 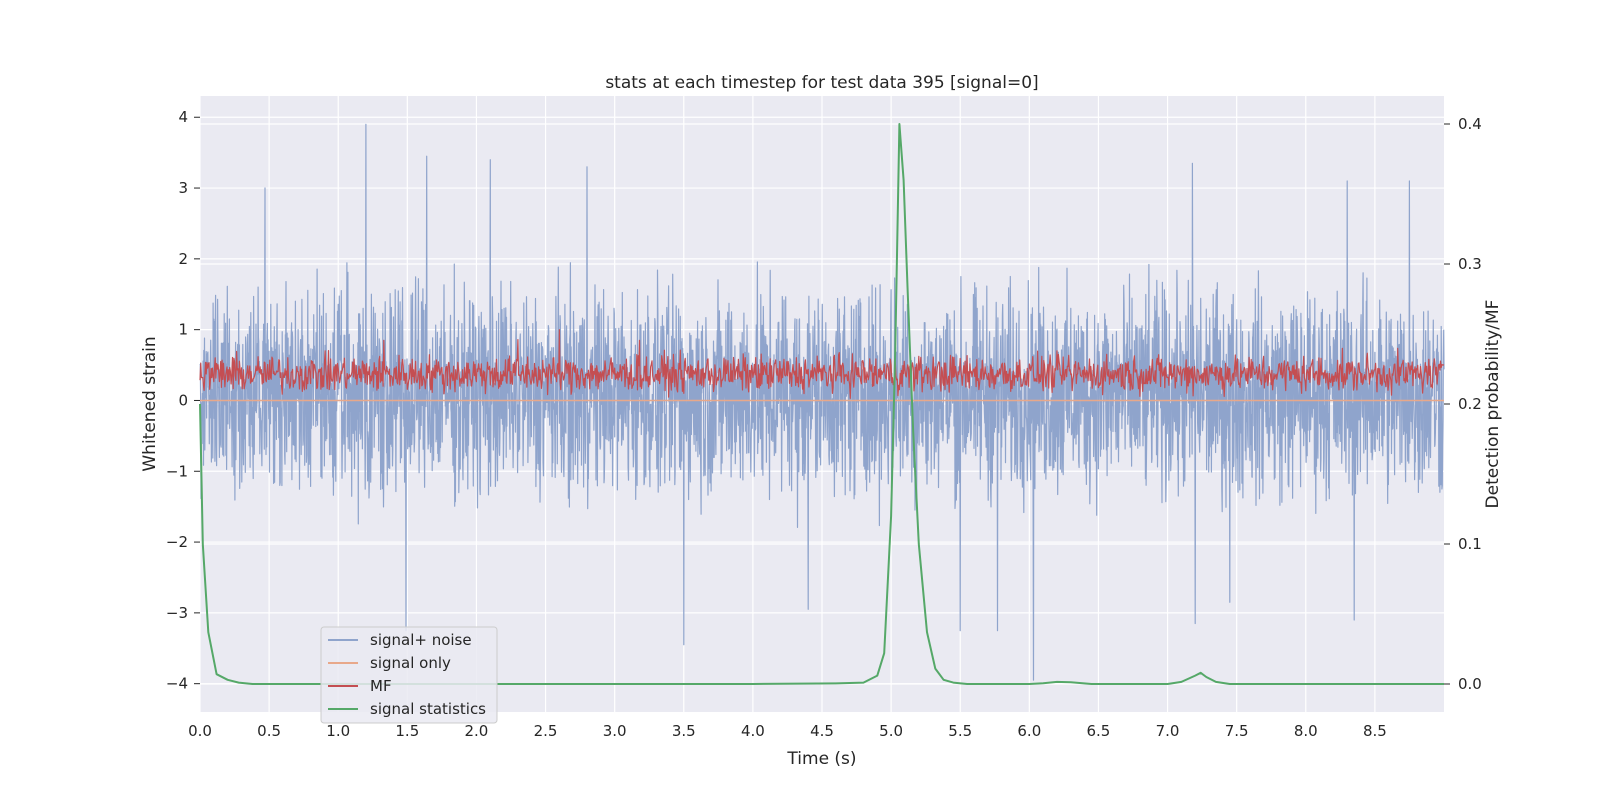 I want to click on x-tick-label: 7.0, so click(x=1168, y=731).